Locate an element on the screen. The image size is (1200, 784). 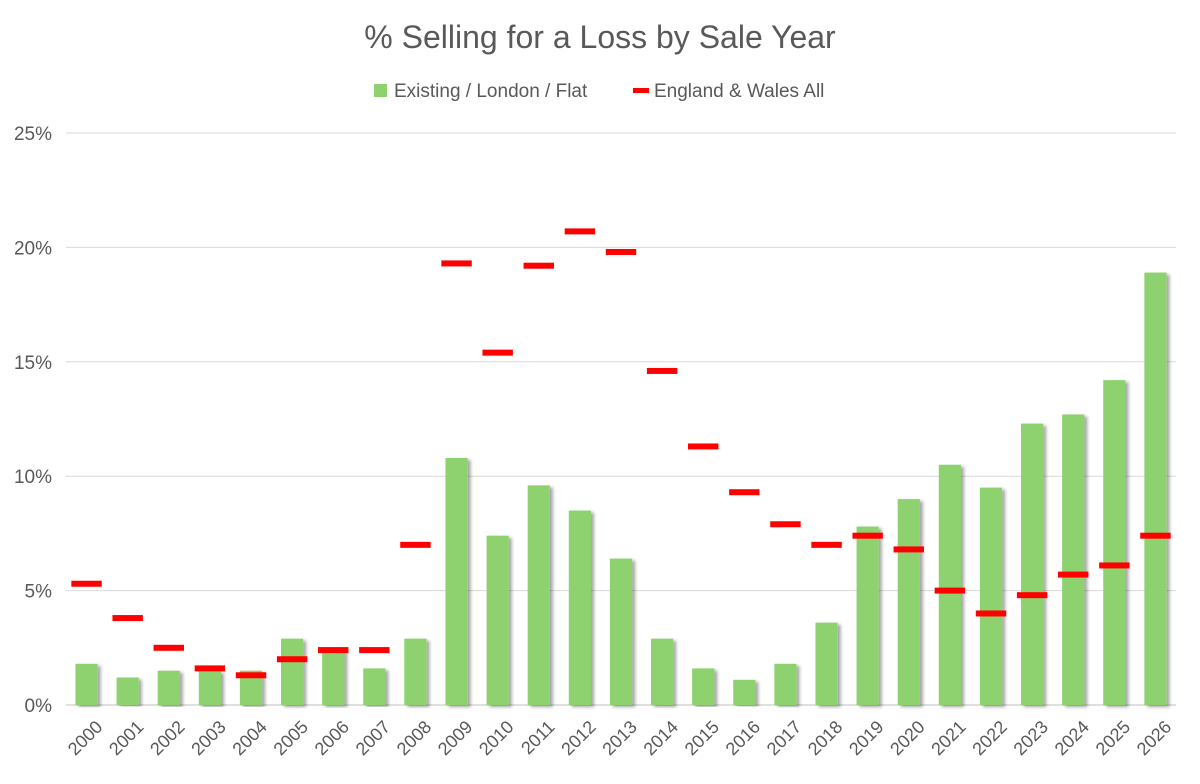
x-tick-label-2011: 2011 is located at coordinates (538, 738).